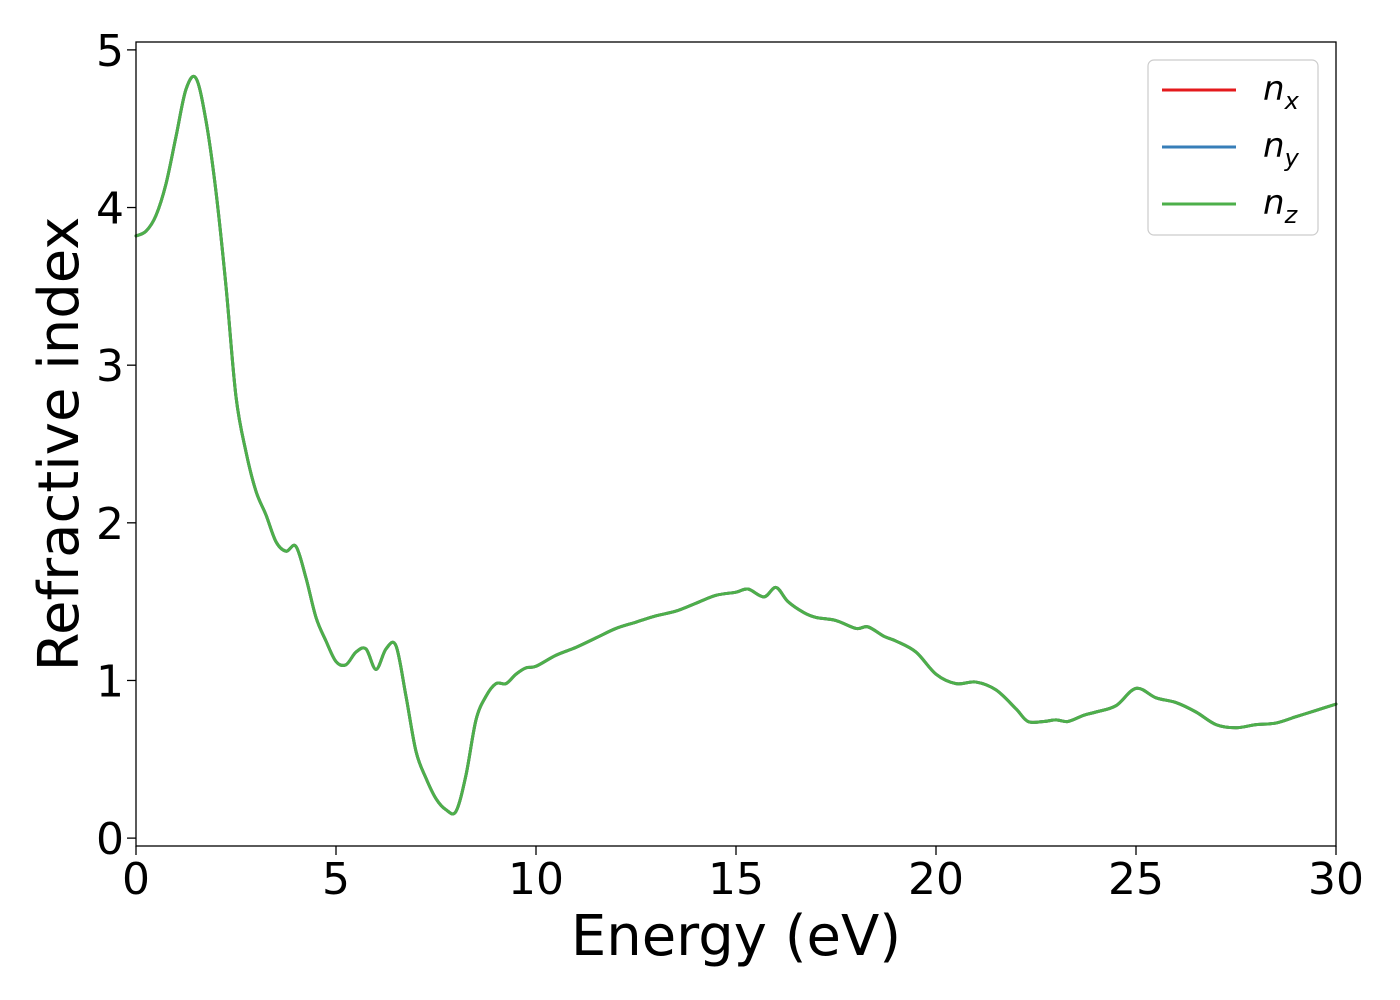 The height and width of the screenshot is (1000, 1400). What do you see at coordinates (536, 879) in the screenshot?
I see `x-tick-label: 10` at bounding box center [536, 879].